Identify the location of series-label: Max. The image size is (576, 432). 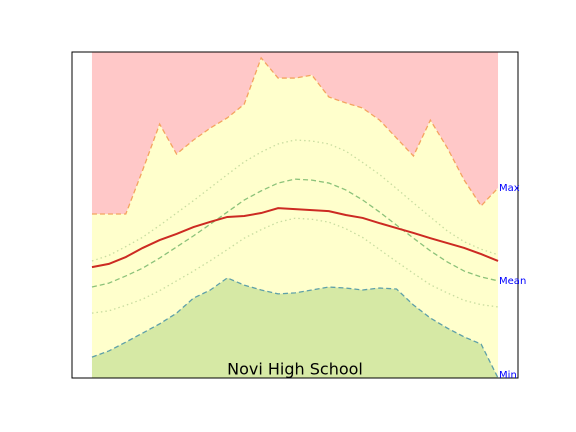
(509, 188).